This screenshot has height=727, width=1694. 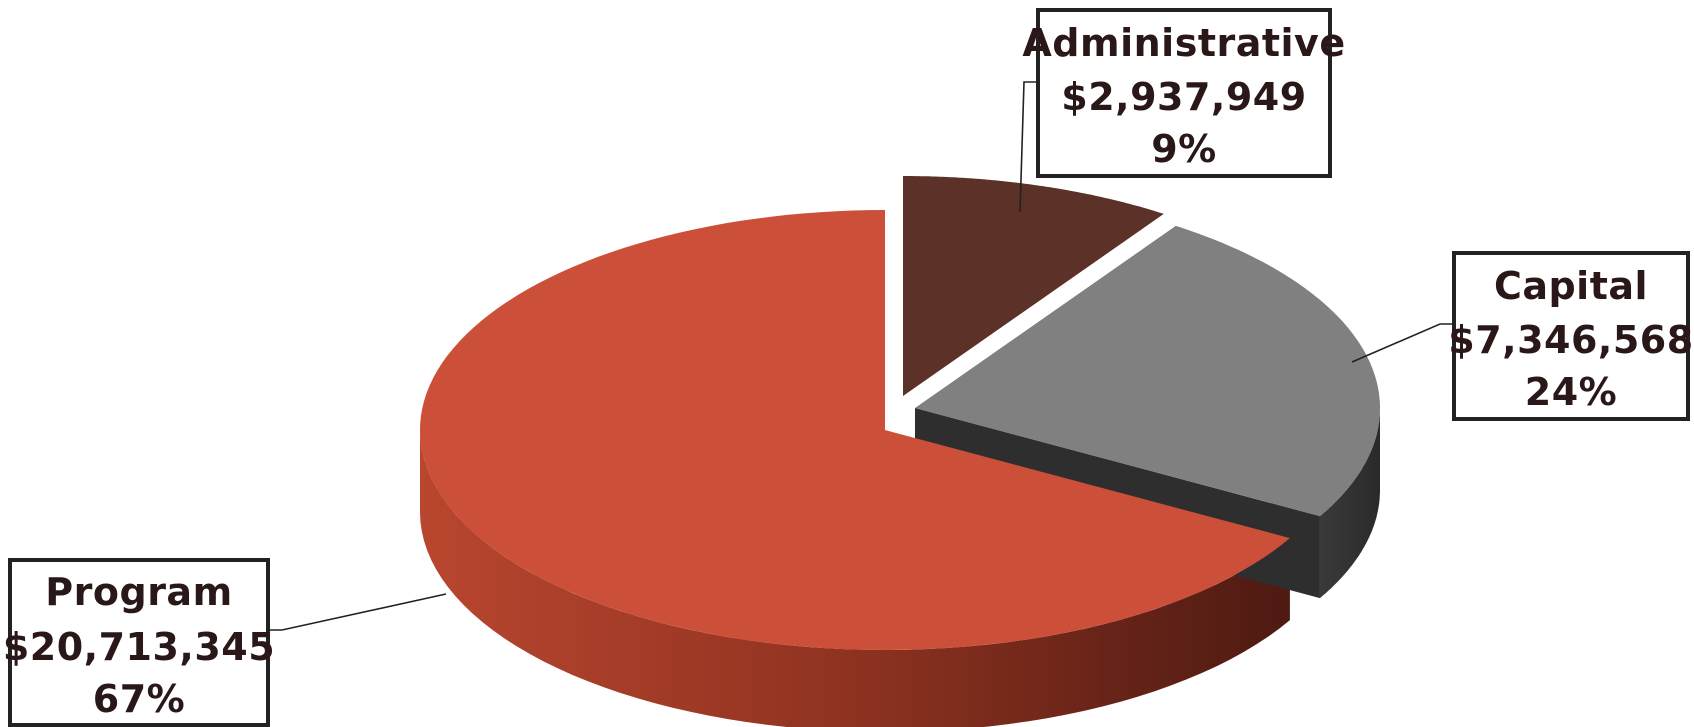 What do you see at coordinates (1027, 147) in the screenshot?
I see `leader-line-administrative` at bounding box center [1027, 147].